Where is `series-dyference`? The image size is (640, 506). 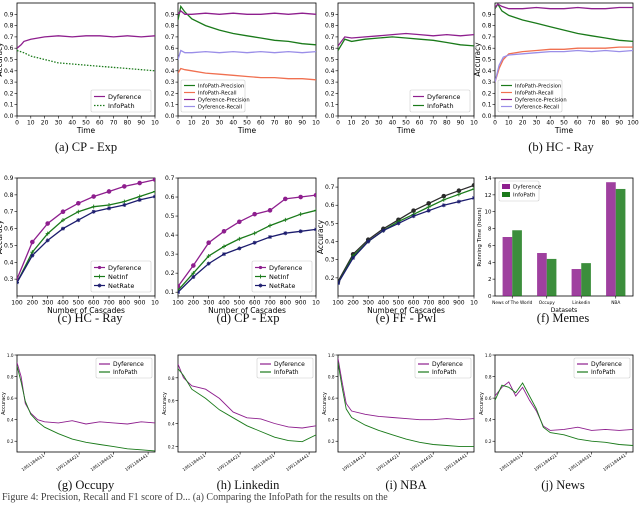
series-dyference is located at coordinates (86, 393).